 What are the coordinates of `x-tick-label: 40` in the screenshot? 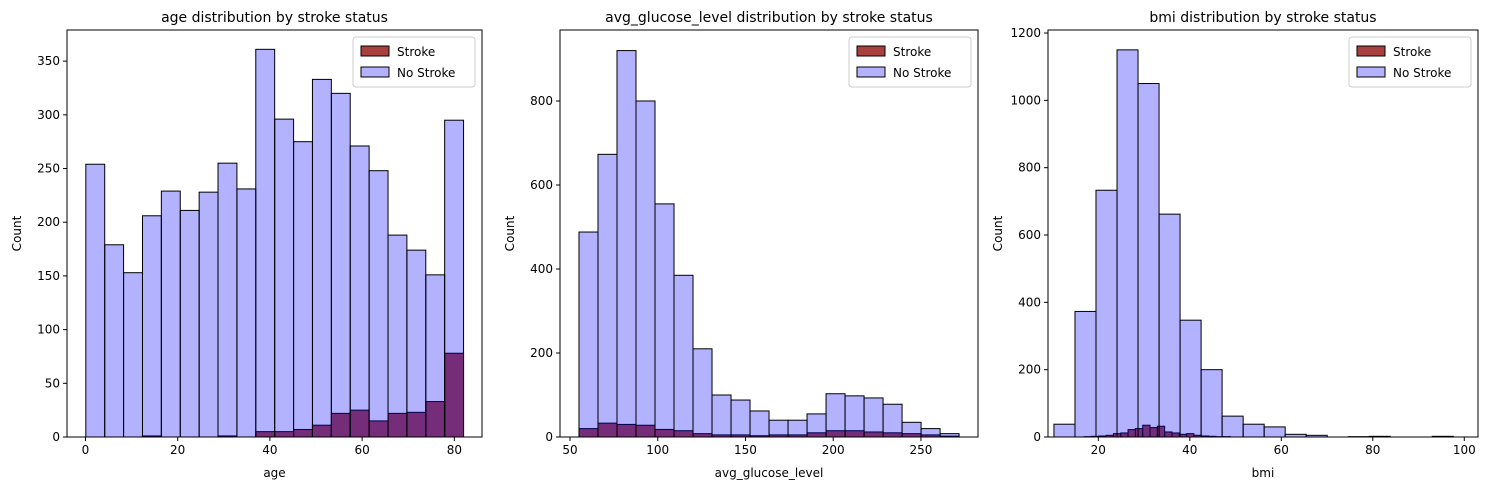 It's located at (1189, 450).